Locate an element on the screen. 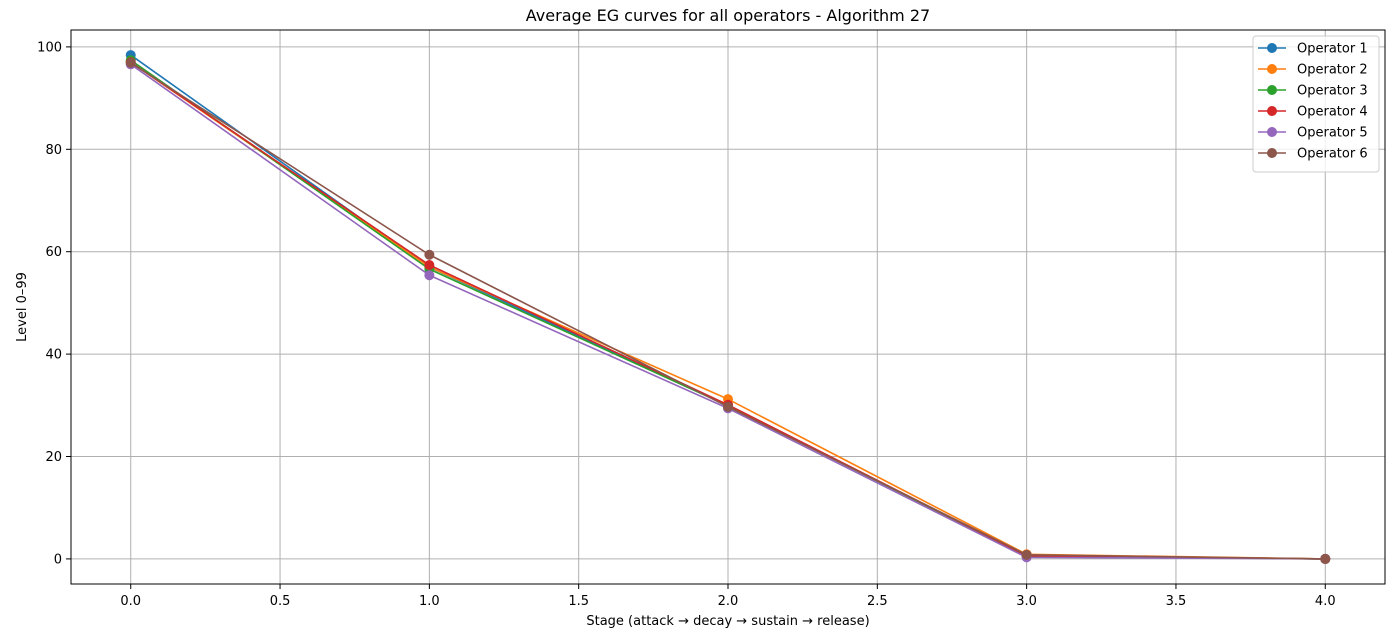  legend-label: Operator 6 is located at coordinates (1332, 154).